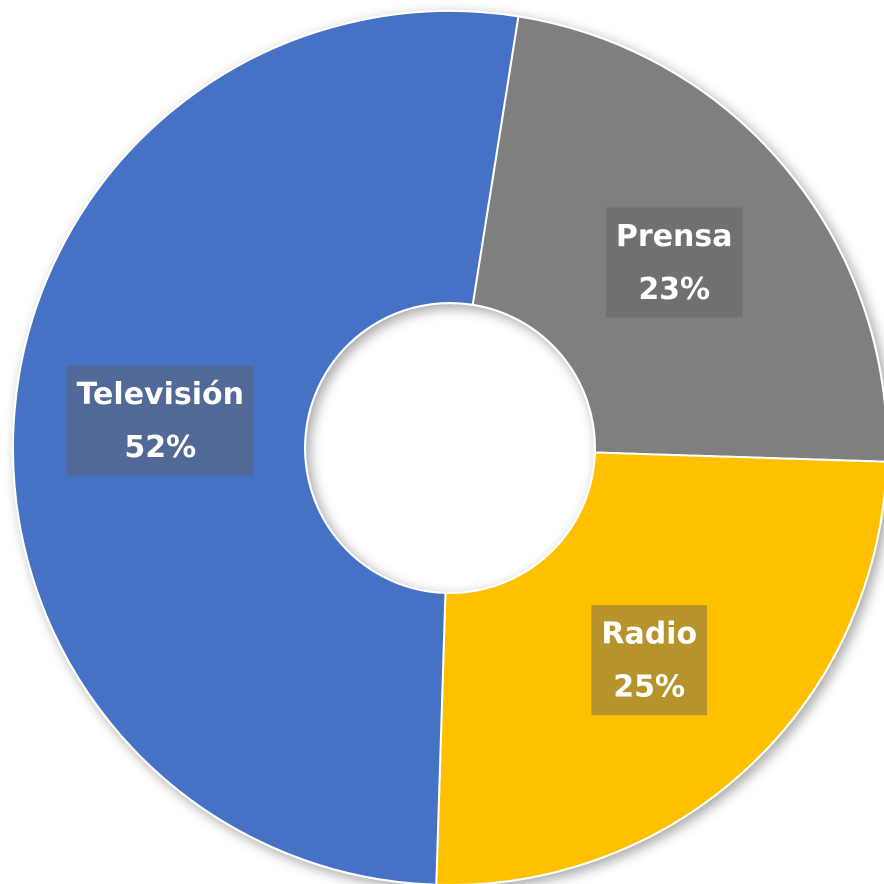 The image size is (884, 884). I want to click on value-label: 23%, so click(674, 289).